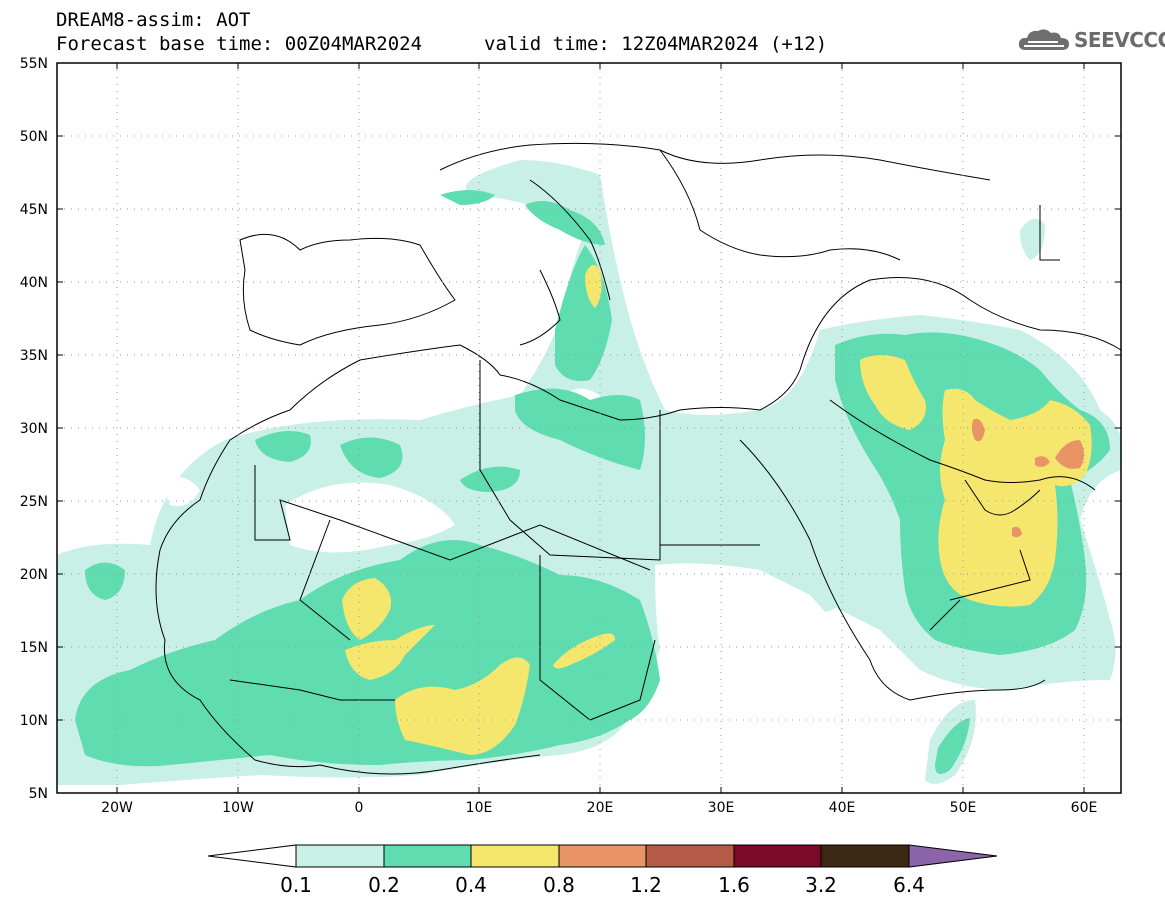  Describe the element at coordinates (646, 885) in the screenshot. I see `colorbar-tick: 1.2` at that location.